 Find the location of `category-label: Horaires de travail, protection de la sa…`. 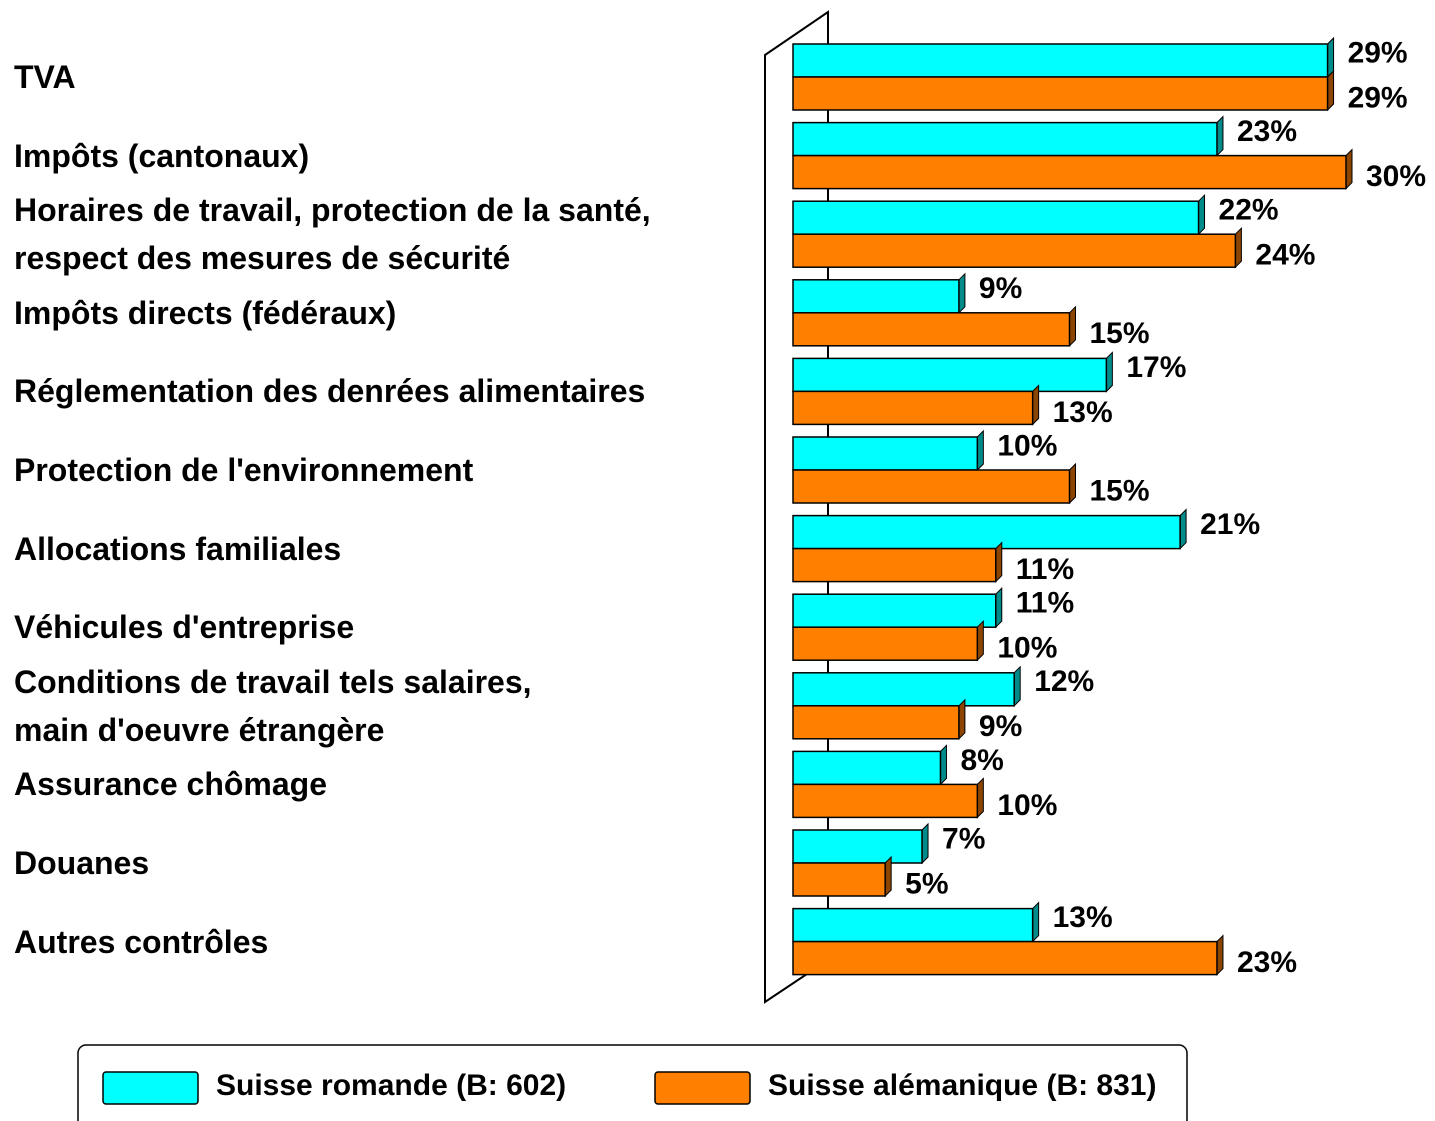

category-label: Horaires de travail, protection de la sa… is located at coordinates (332, 234).